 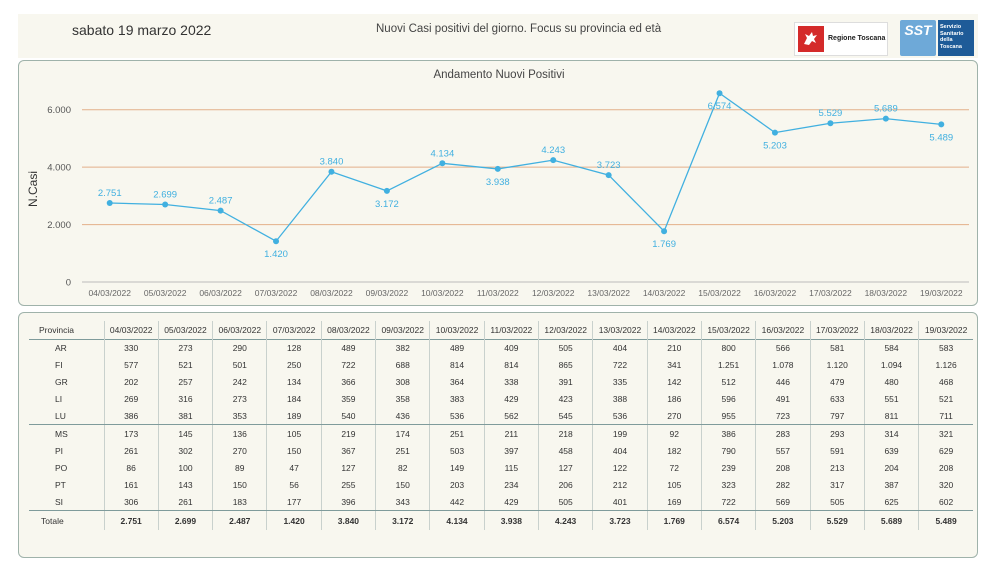 What do you see at coordinates (442, 293) in the screenshot?
I see `x-tick-label: 10/03/2022` at bounding box center [442, 293].